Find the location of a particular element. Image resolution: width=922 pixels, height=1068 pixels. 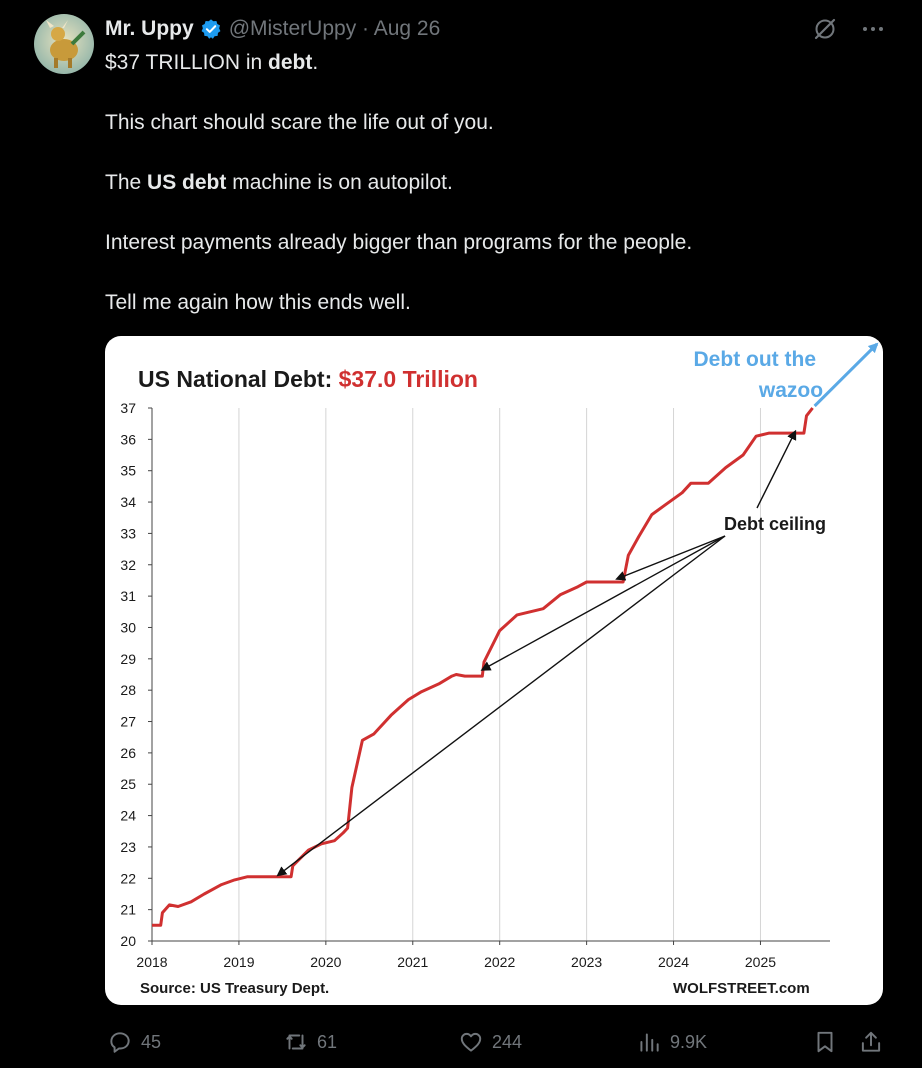

x-tick-label: 2020 is located at coordinates (325, 962).